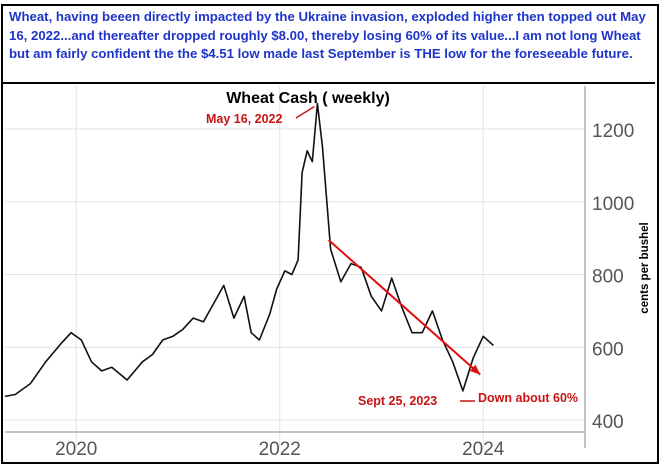 This screenshot has height=468, width=662. I want to click on x-tick-2022: 2022, so click(280, 449).